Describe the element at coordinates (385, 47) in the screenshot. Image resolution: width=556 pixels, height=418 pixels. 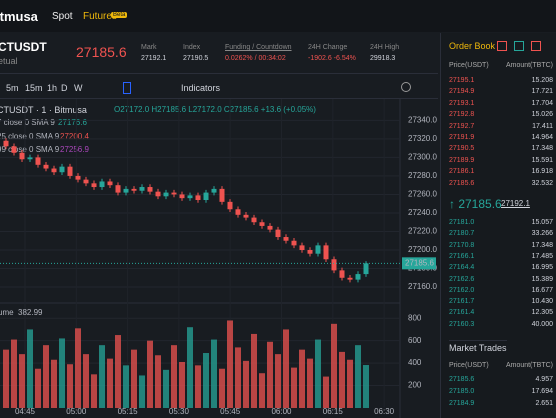
I see `stat-label: 24H High` at that location.